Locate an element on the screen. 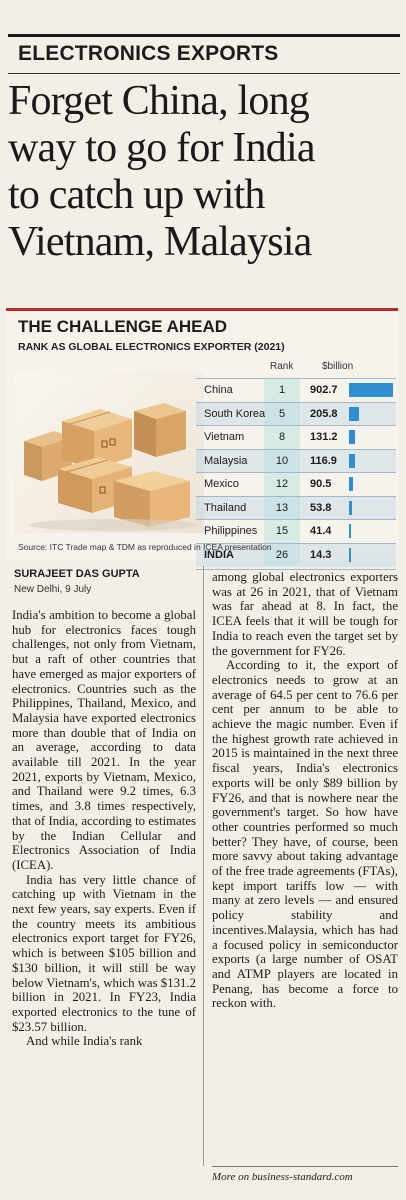  country-cell: Mexico is located at coordinates (221, 484).